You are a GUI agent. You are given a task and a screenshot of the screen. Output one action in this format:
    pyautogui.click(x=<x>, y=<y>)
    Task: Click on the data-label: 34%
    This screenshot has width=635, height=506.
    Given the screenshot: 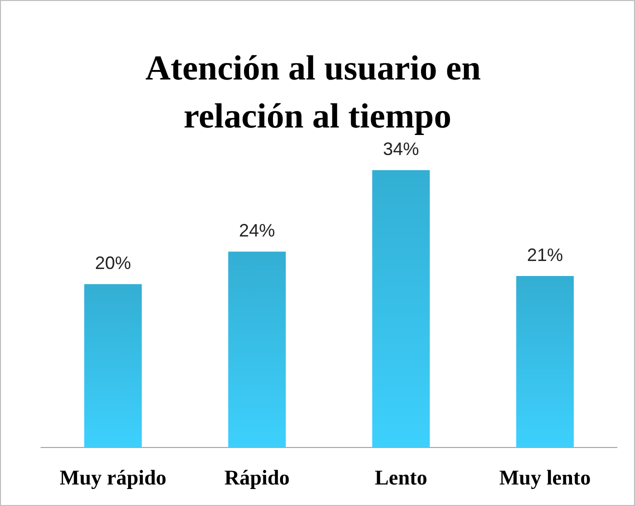 What is the action you would take?
    pyautogui.click(x=401, y=149)
    